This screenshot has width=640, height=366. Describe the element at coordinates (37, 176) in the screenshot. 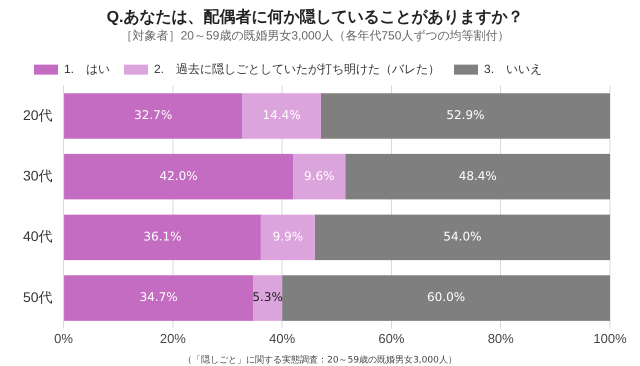

I see `y-tick-label: 30代` at that location.